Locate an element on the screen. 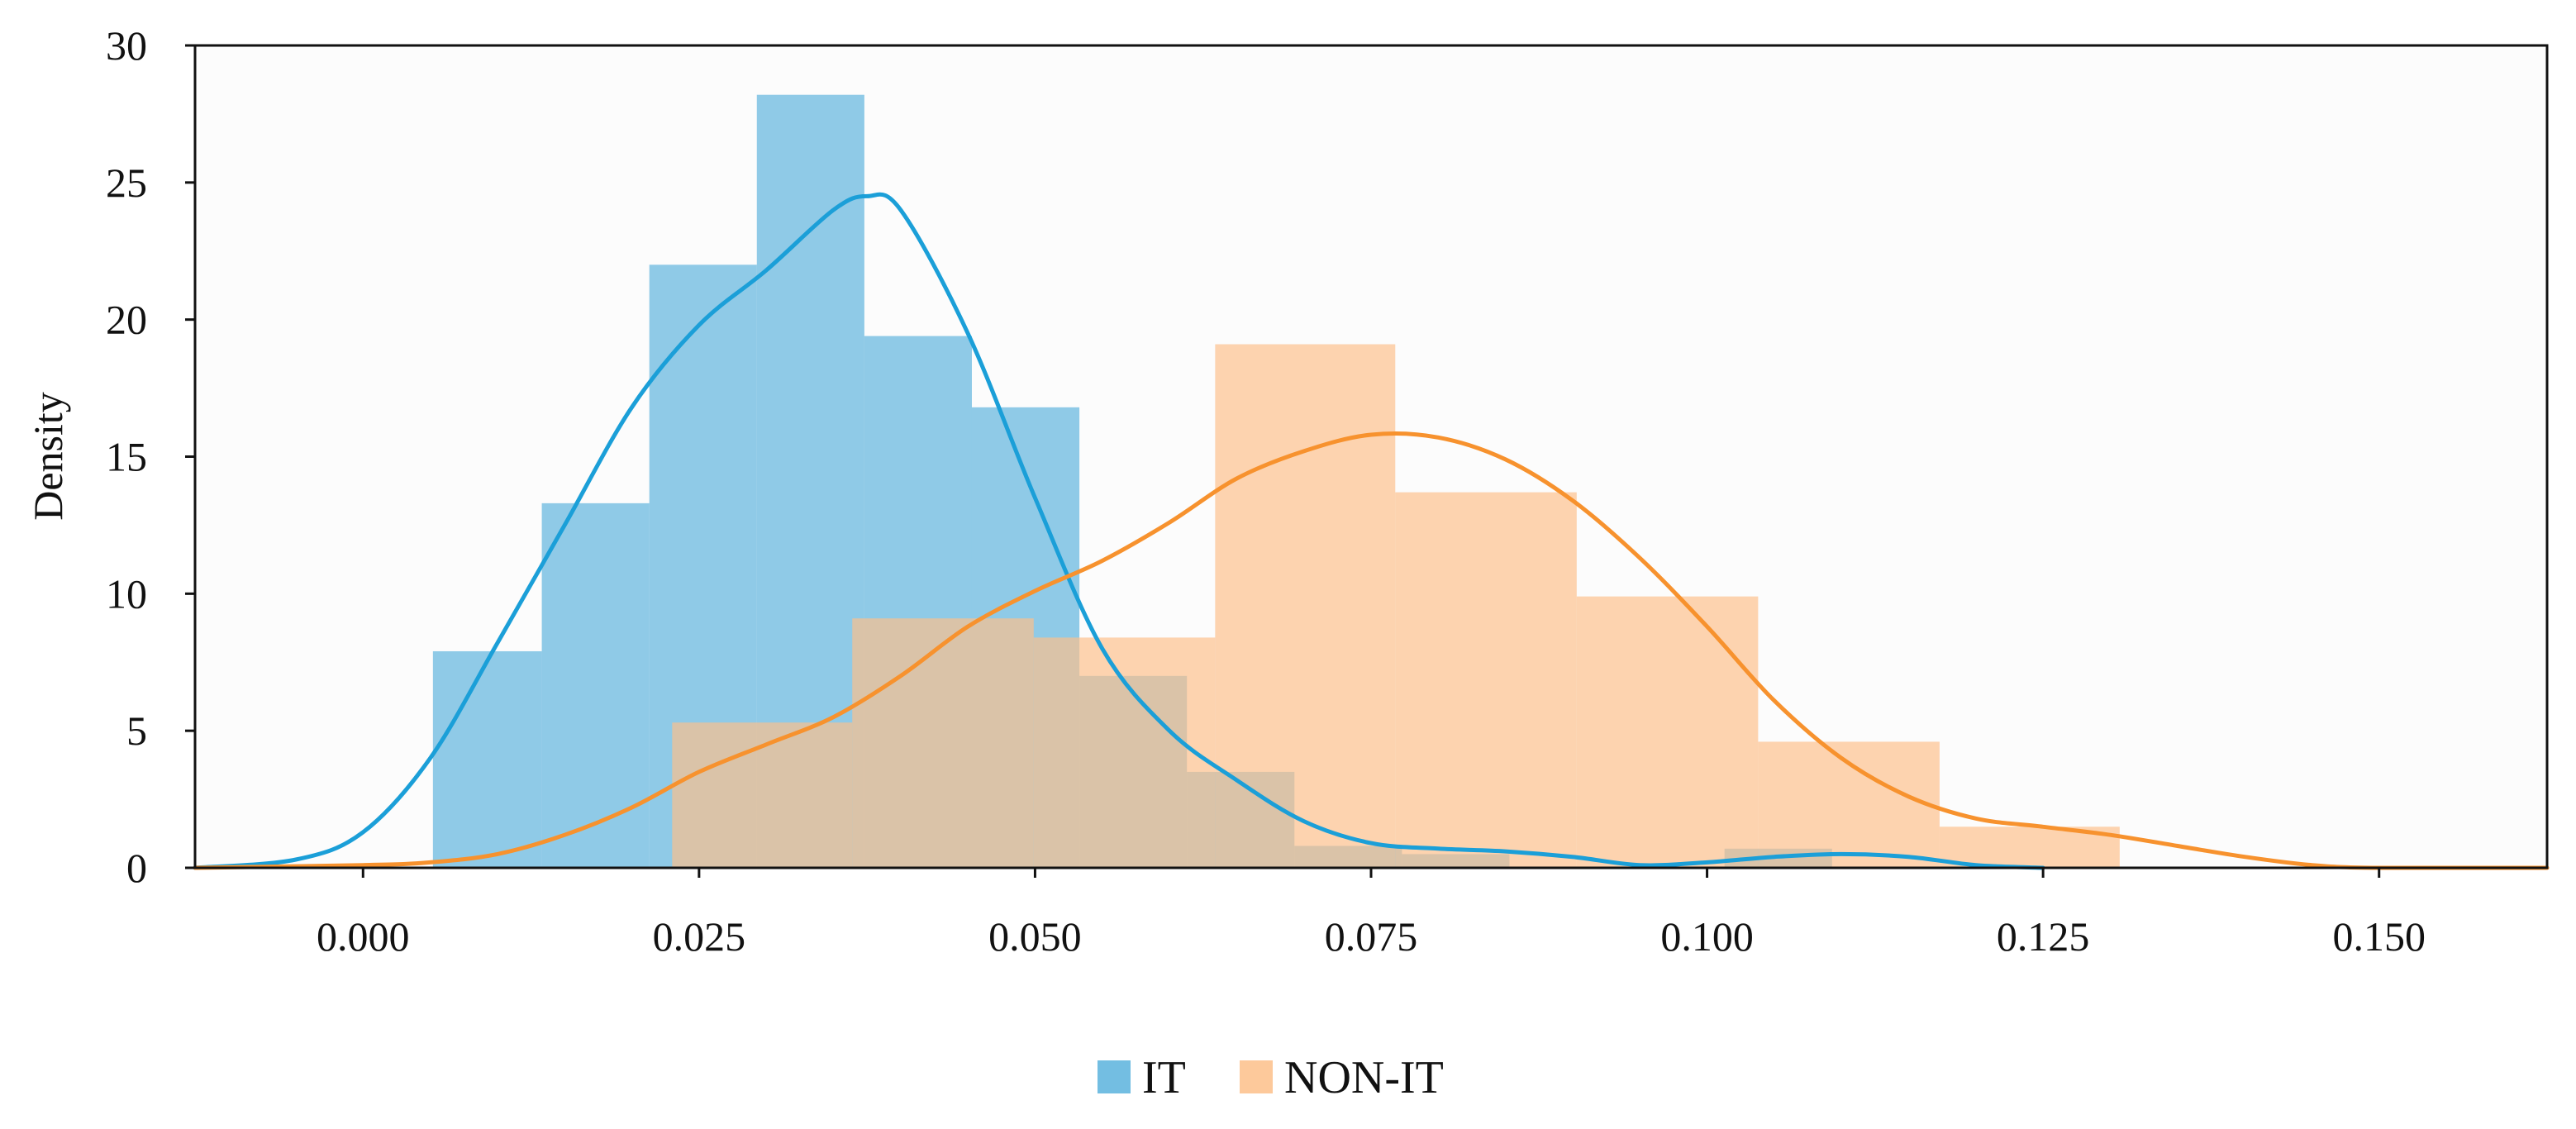 The width and height of the screenshot is (2576, 1129). y-tick-label: 30 is located at coordinates (127, 45).